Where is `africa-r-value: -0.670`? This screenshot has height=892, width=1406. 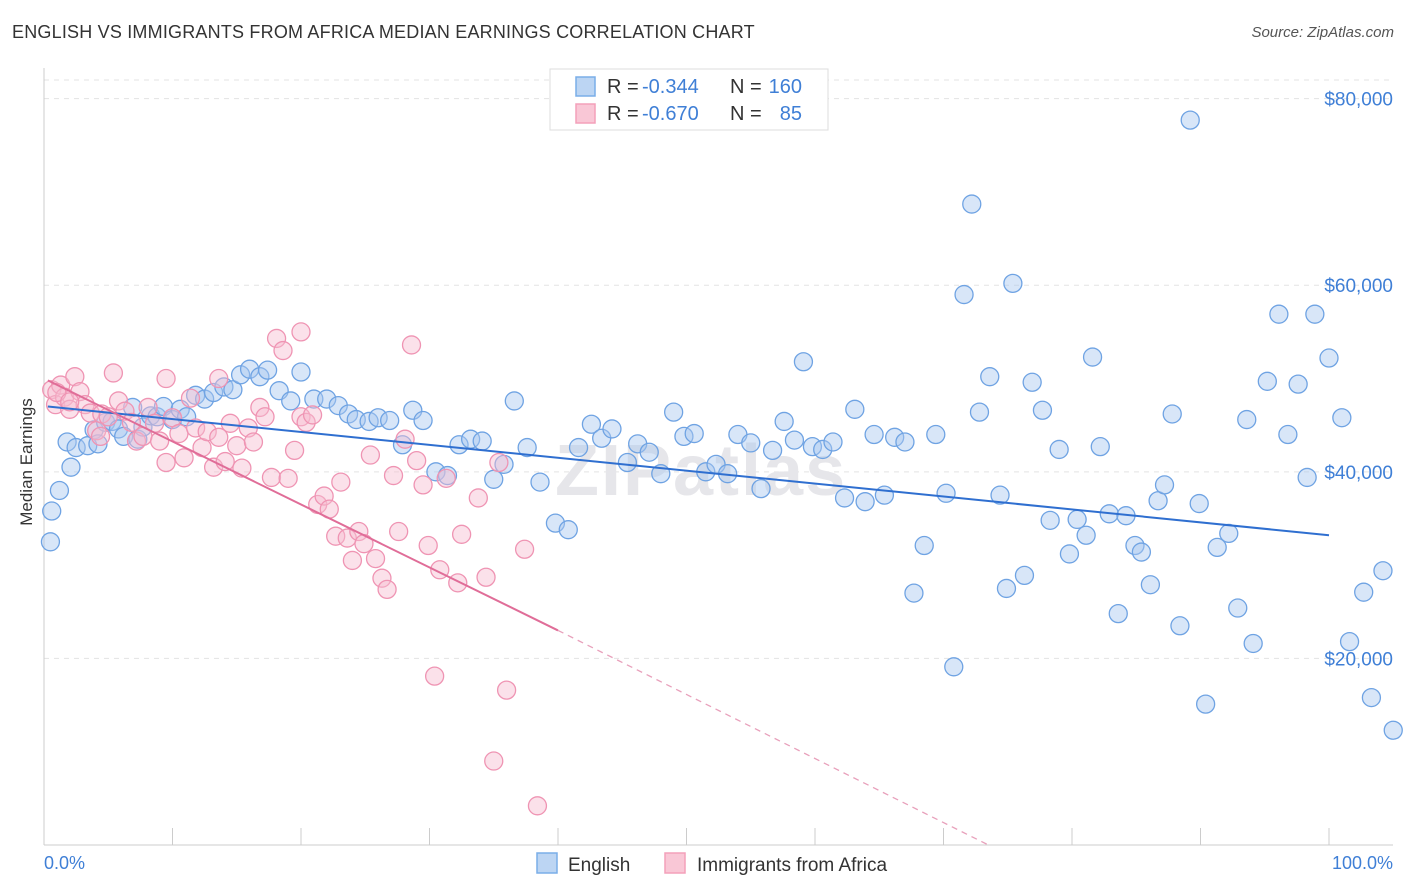 africa-r-value: -0.670 is located at coordinates (670, 114).